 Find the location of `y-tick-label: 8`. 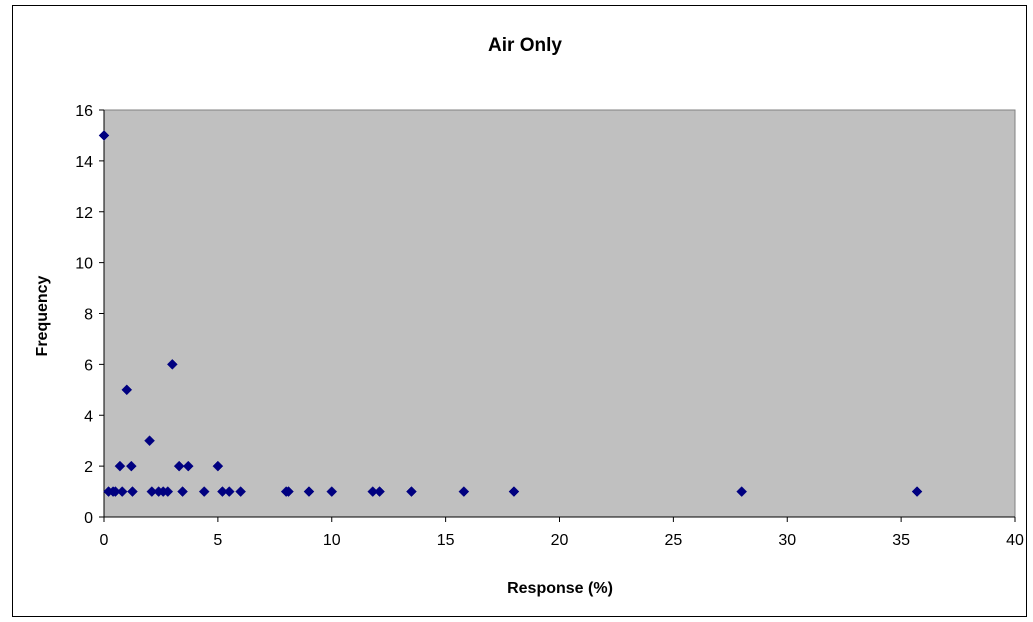

y-tick-label: 8 is located at coordinates (88, 315).